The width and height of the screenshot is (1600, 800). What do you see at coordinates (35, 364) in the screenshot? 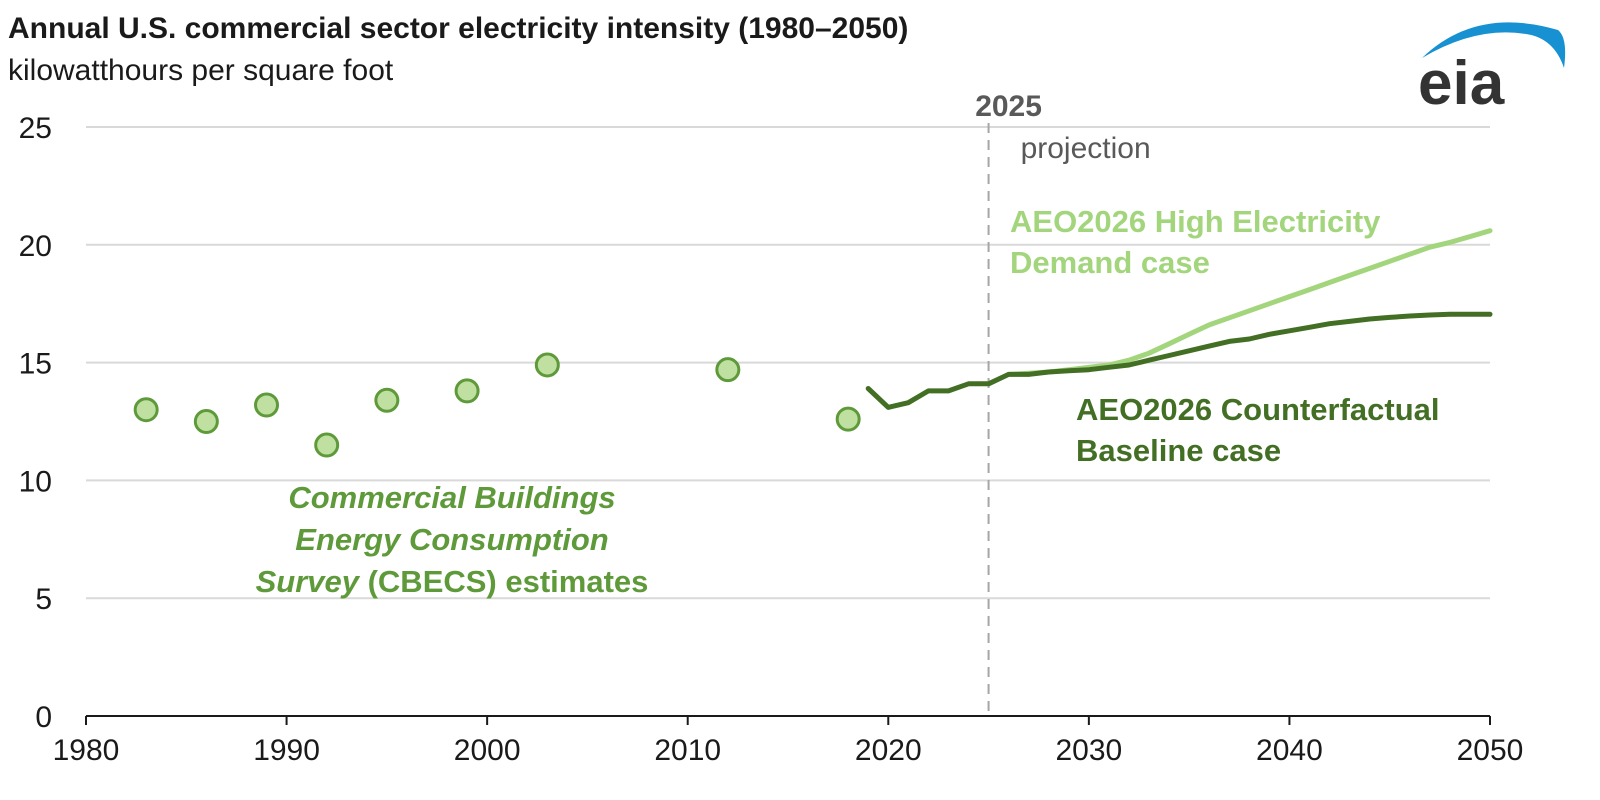
I see `y-tick-label: 15` at bounding box center [35, 364].